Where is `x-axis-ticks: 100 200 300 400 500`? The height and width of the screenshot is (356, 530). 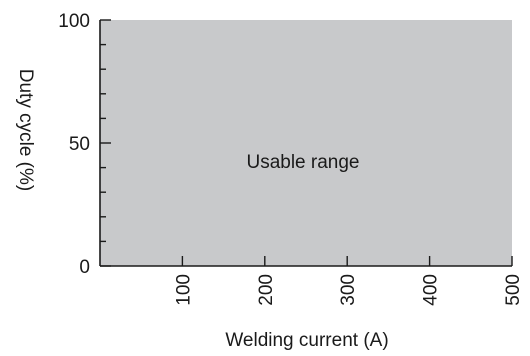
x-axis-ticks: 100 200 300 400 500 is located at coordinates (348, 281).